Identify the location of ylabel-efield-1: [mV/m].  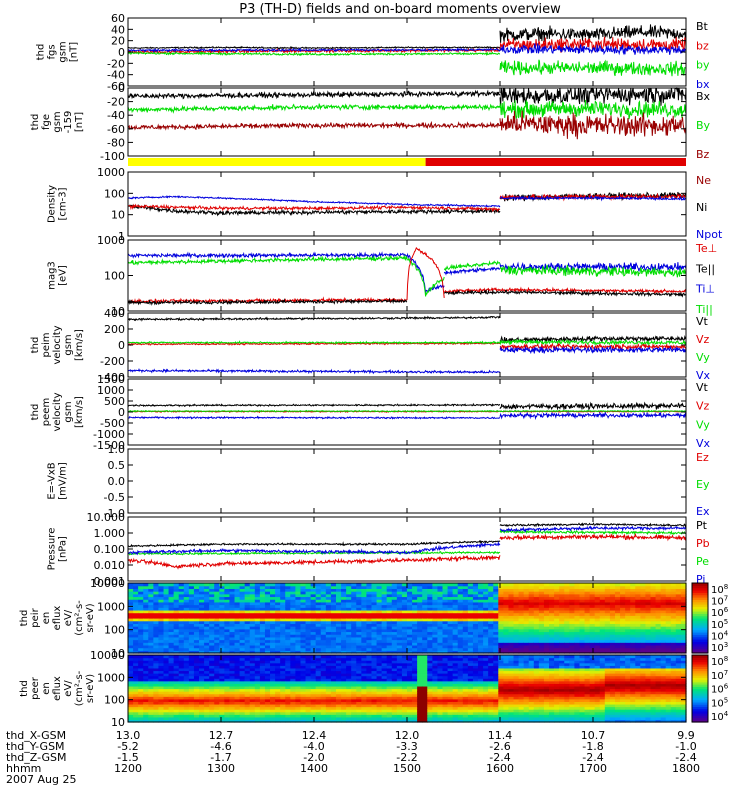
(63, 481).